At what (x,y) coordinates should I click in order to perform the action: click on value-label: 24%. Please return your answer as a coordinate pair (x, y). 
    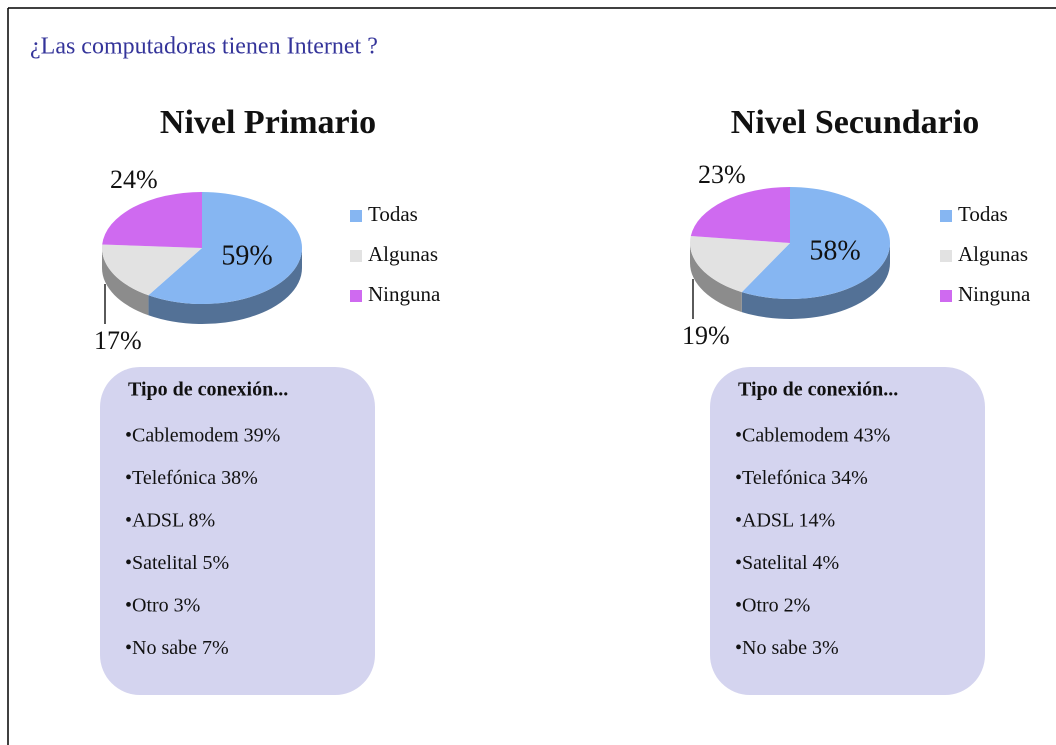
    Looking at the image, I should click on (134, 179).